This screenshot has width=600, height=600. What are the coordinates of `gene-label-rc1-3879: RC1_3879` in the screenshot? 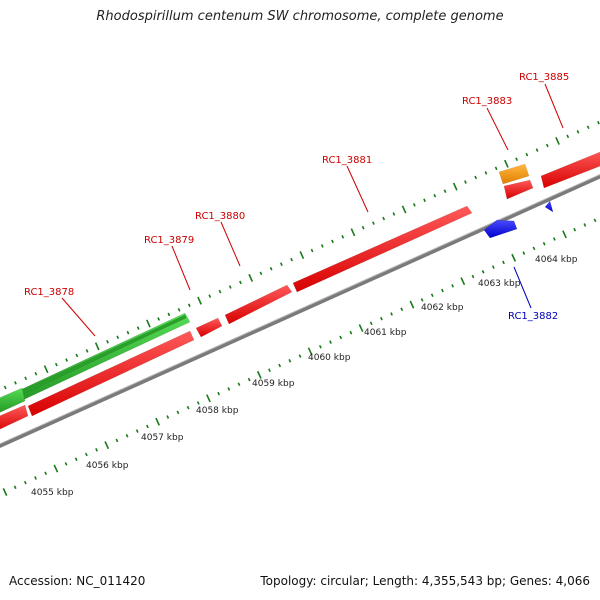 It's located at (169, 240).